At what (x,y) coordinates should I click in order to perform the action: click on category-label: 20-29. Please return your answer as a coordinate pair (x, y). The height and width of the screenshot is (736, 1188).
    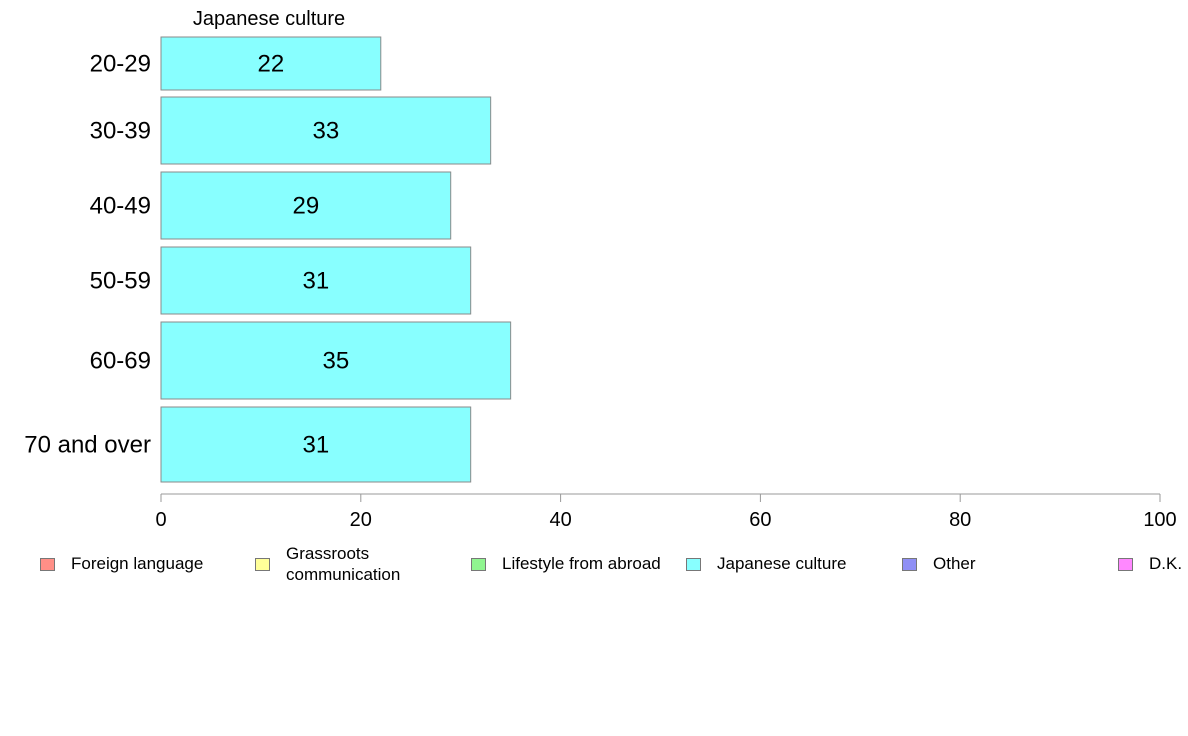
    Looking at the image, I should click on (120, 64).